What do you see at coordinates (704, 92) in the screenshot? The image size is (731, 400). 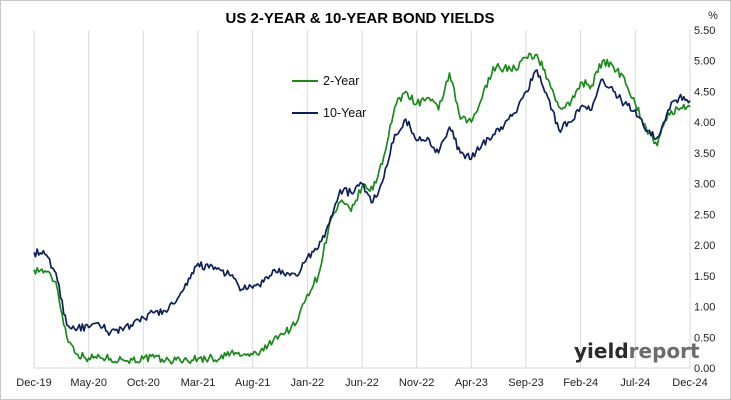 I see `y-tick-label: 4.50` at bounding box center [704, 92].